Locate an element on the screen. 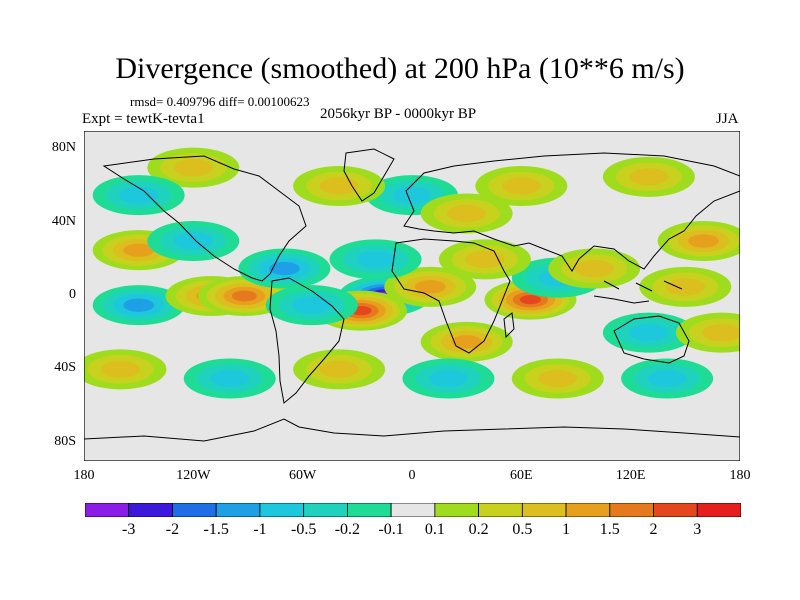  colorbar is located at coordinates (413, 510).